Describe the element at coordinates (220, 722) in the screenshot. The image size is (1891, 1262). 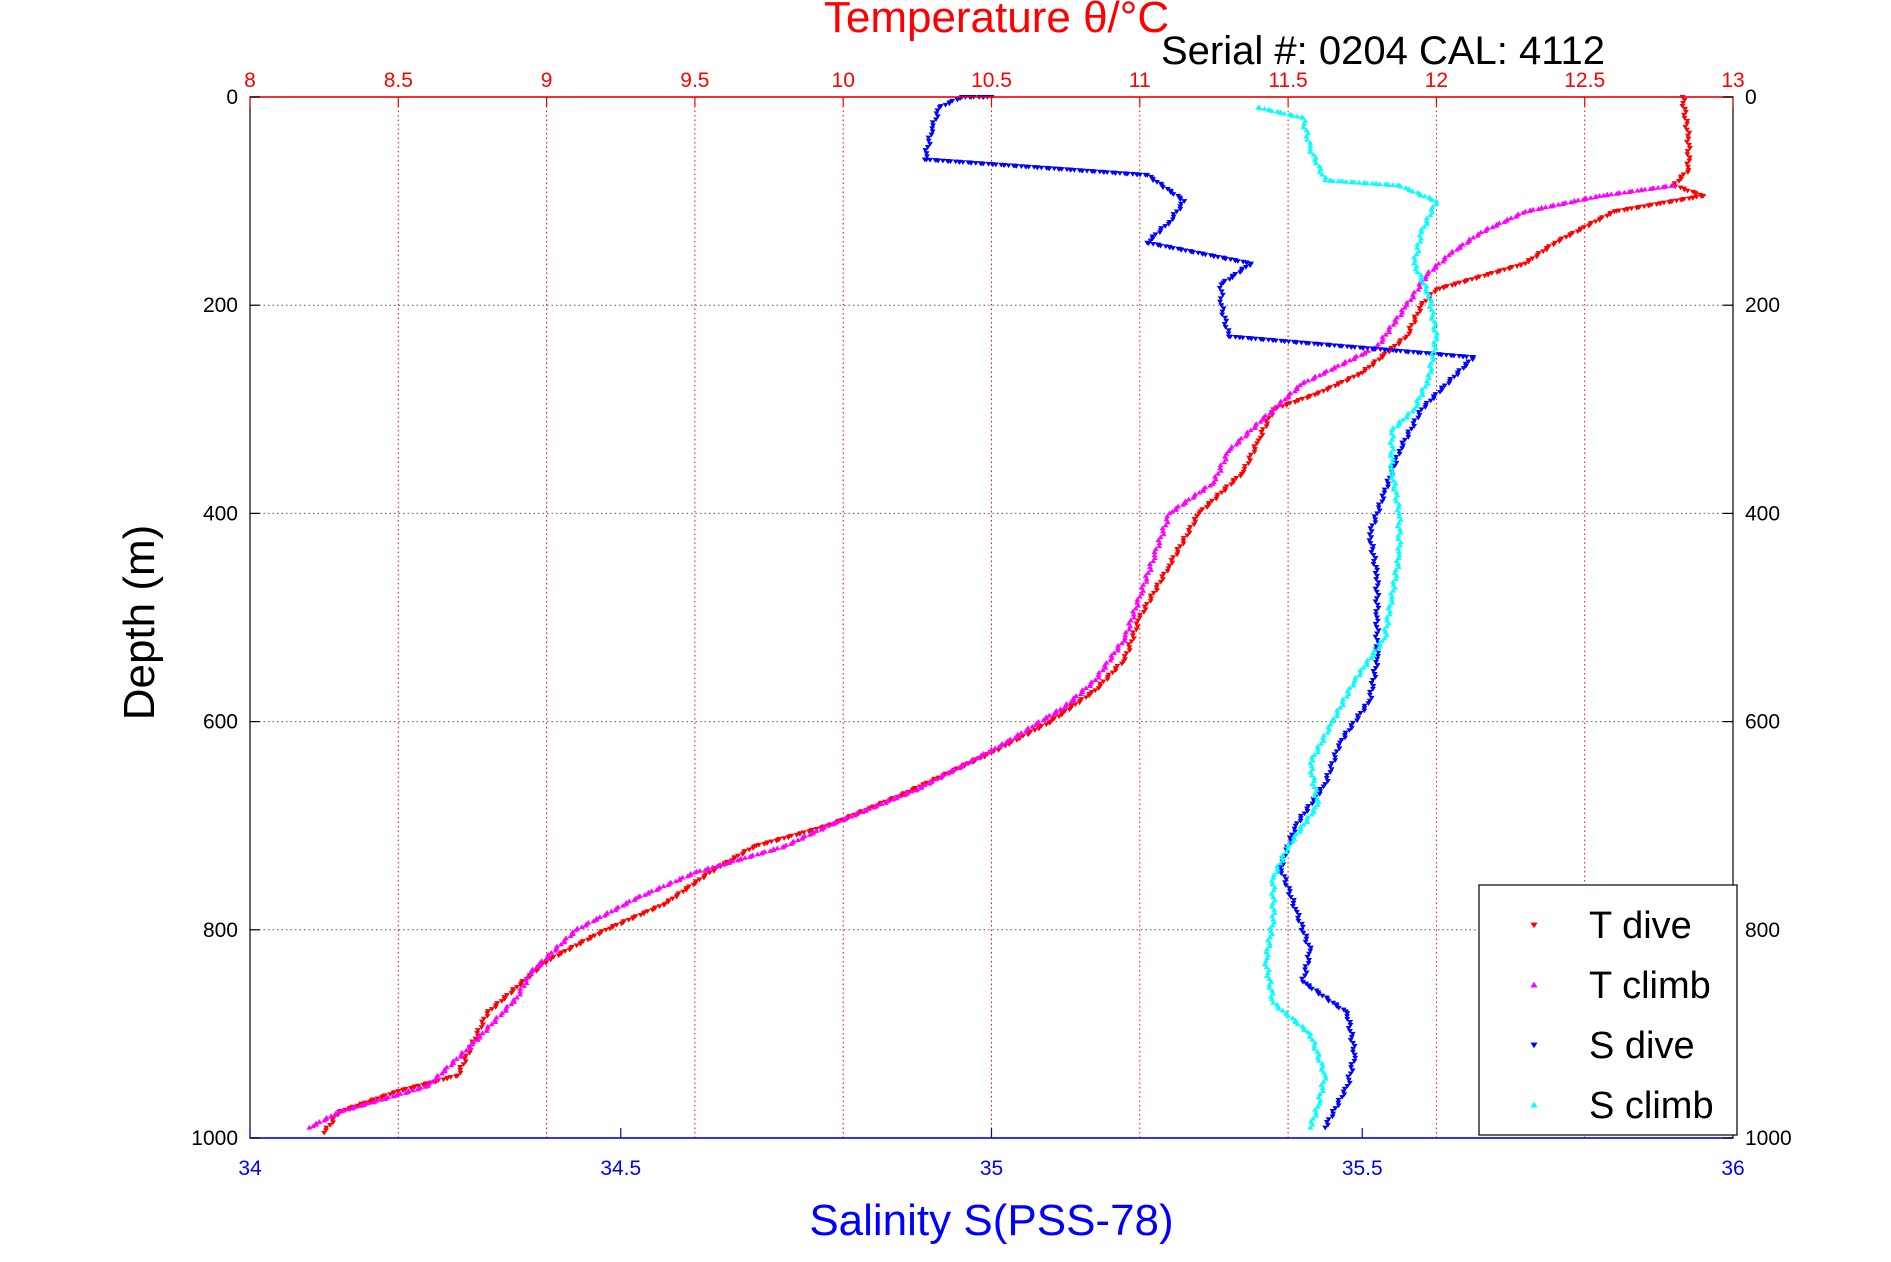
I see `depth-tick-label: 600` at that location.